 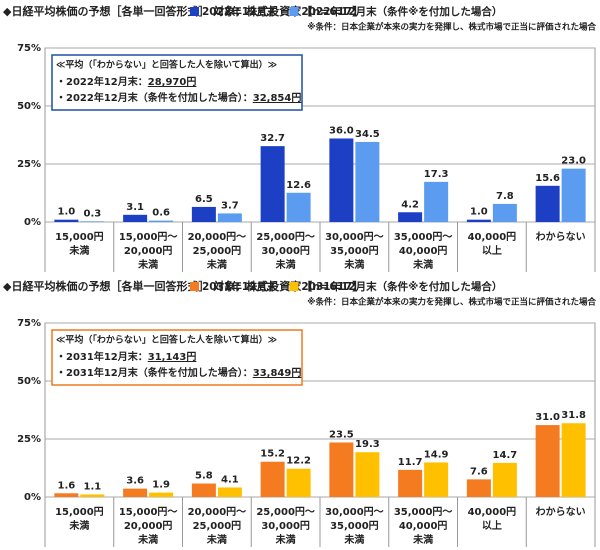 I want to click on legend-label: 2031年12月末（条件※を付加した場合）, so click(x=401, y=286).